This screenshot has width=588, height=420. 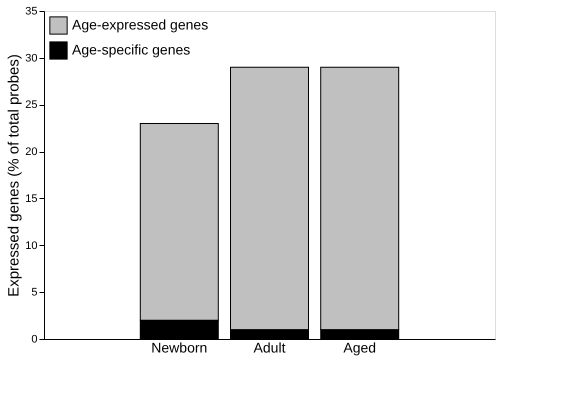 I want to click on y-tick-label: 0, so click(x=34, y=340).